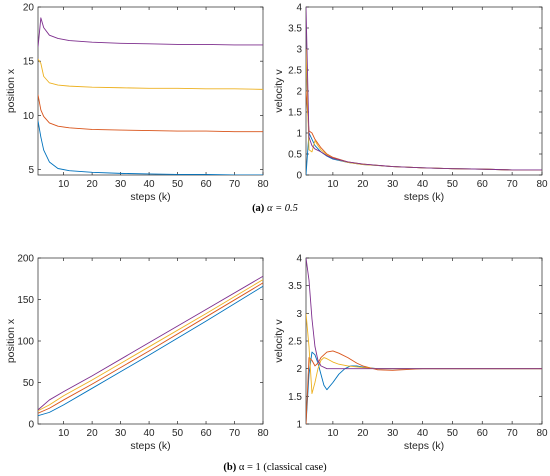 This screenshot has height=476, width=550. Describe the element at coordinates (295, 155) in the screenshot. I see `y-tick-label: 0.5` at that location.